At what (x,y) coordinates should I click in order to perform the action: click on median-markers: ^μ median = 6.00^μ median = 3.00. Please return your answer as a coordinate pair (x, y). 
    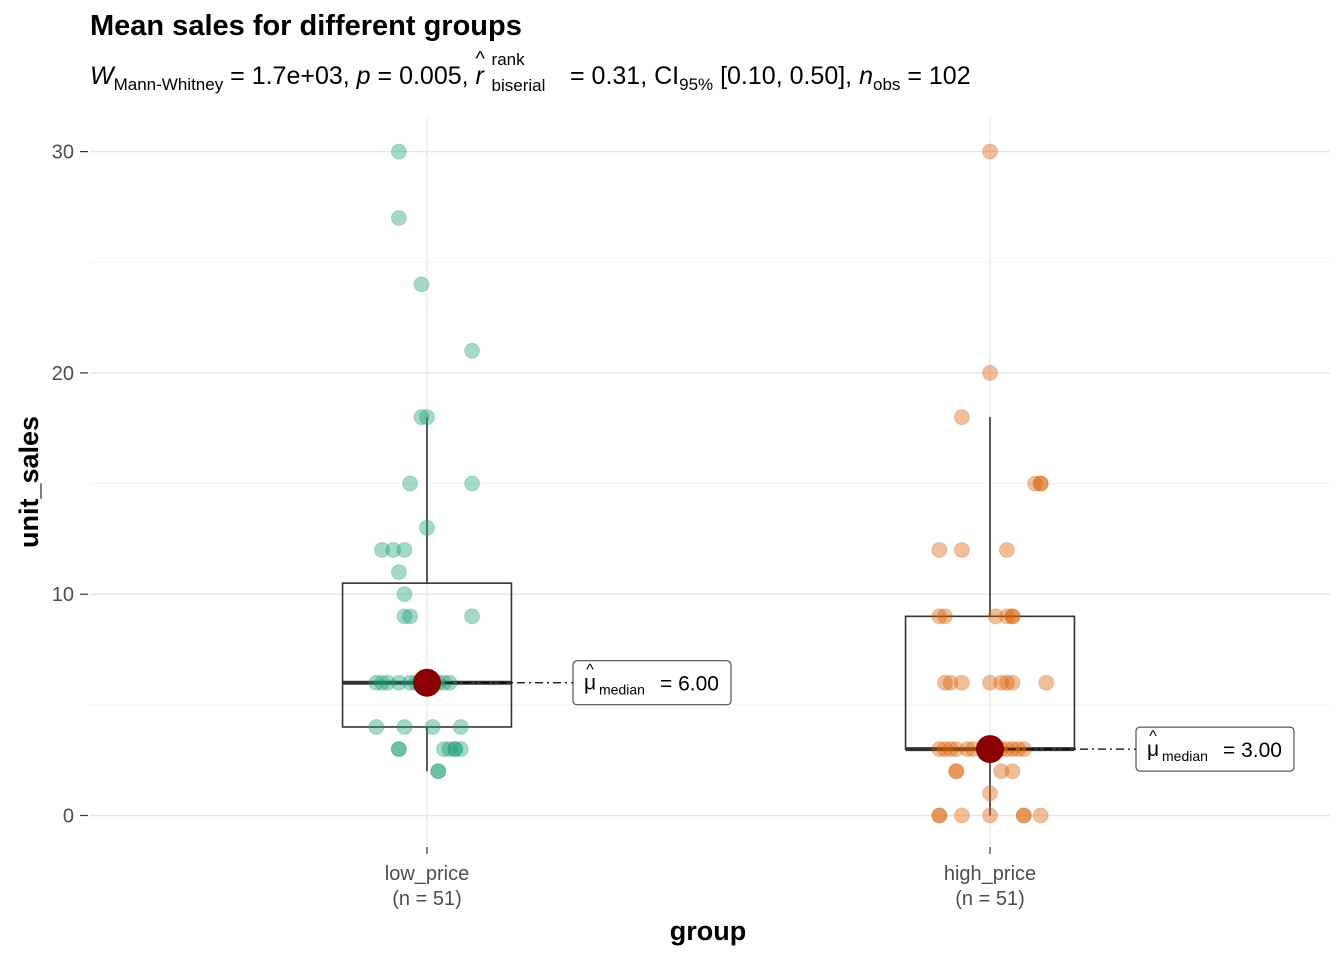
    Looking at the image, I should click on (854, 716).